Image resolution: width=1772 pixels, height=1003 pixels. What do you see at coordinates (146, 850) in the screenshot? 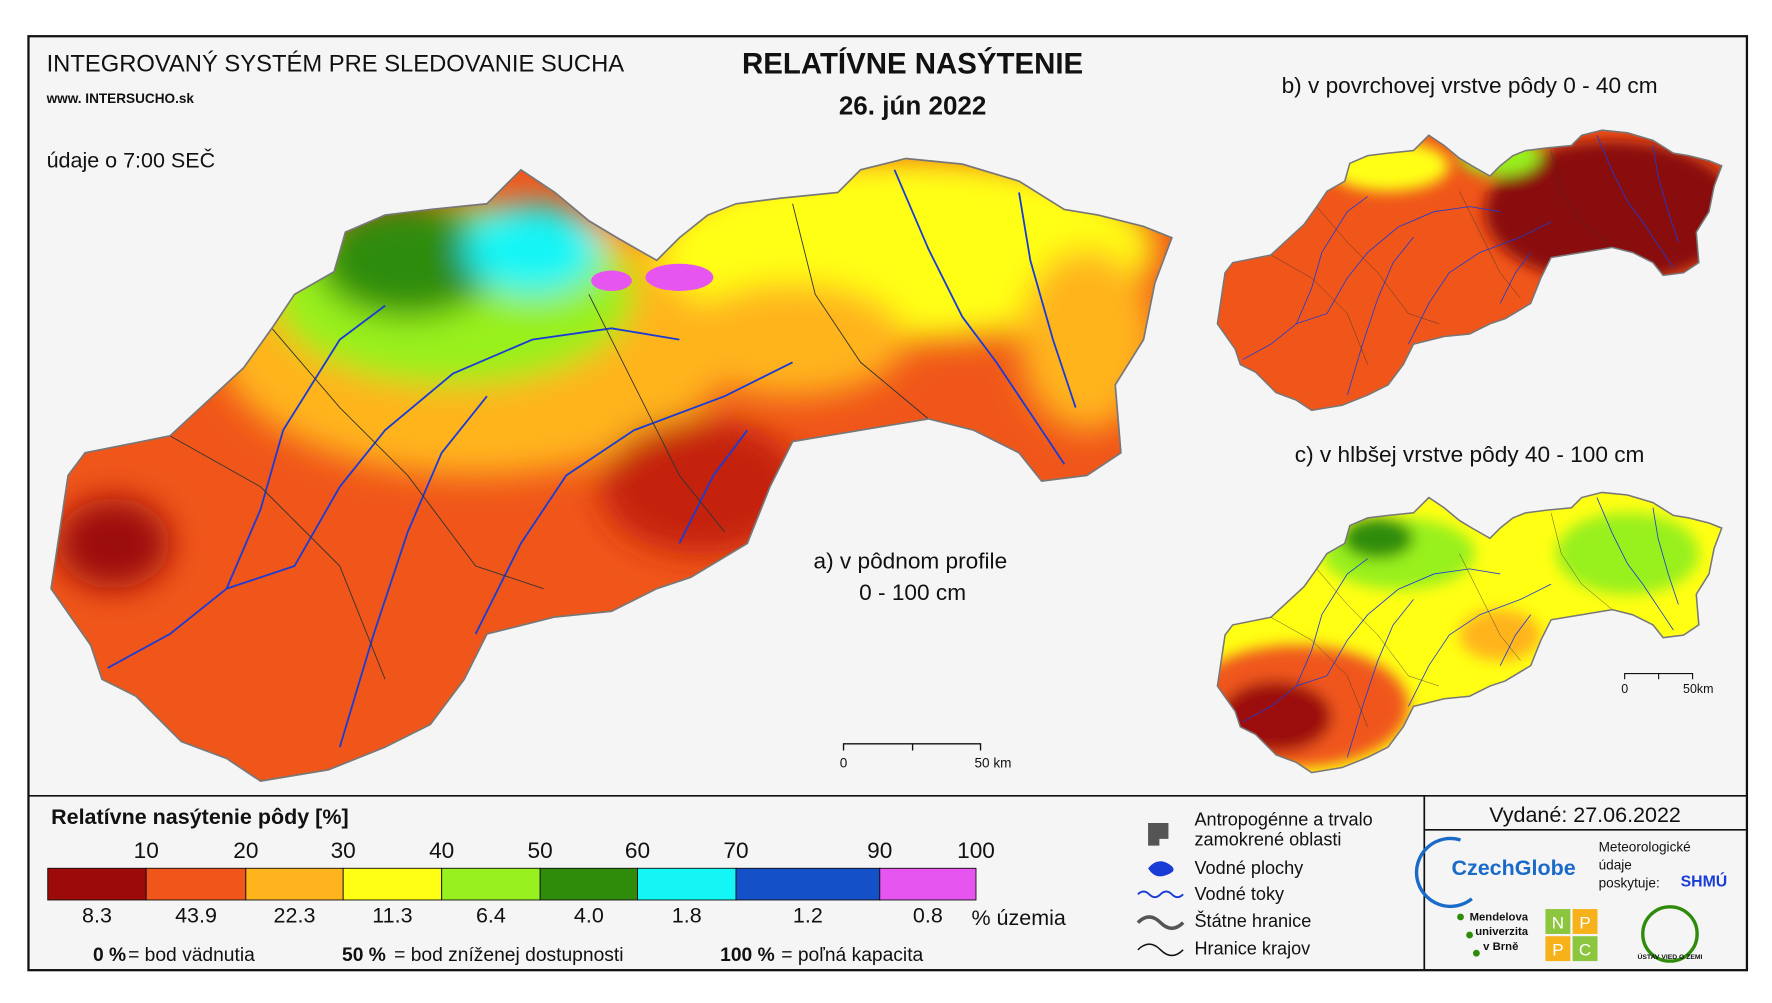
I see `break-label: 10` at bounding box center [146, 850].